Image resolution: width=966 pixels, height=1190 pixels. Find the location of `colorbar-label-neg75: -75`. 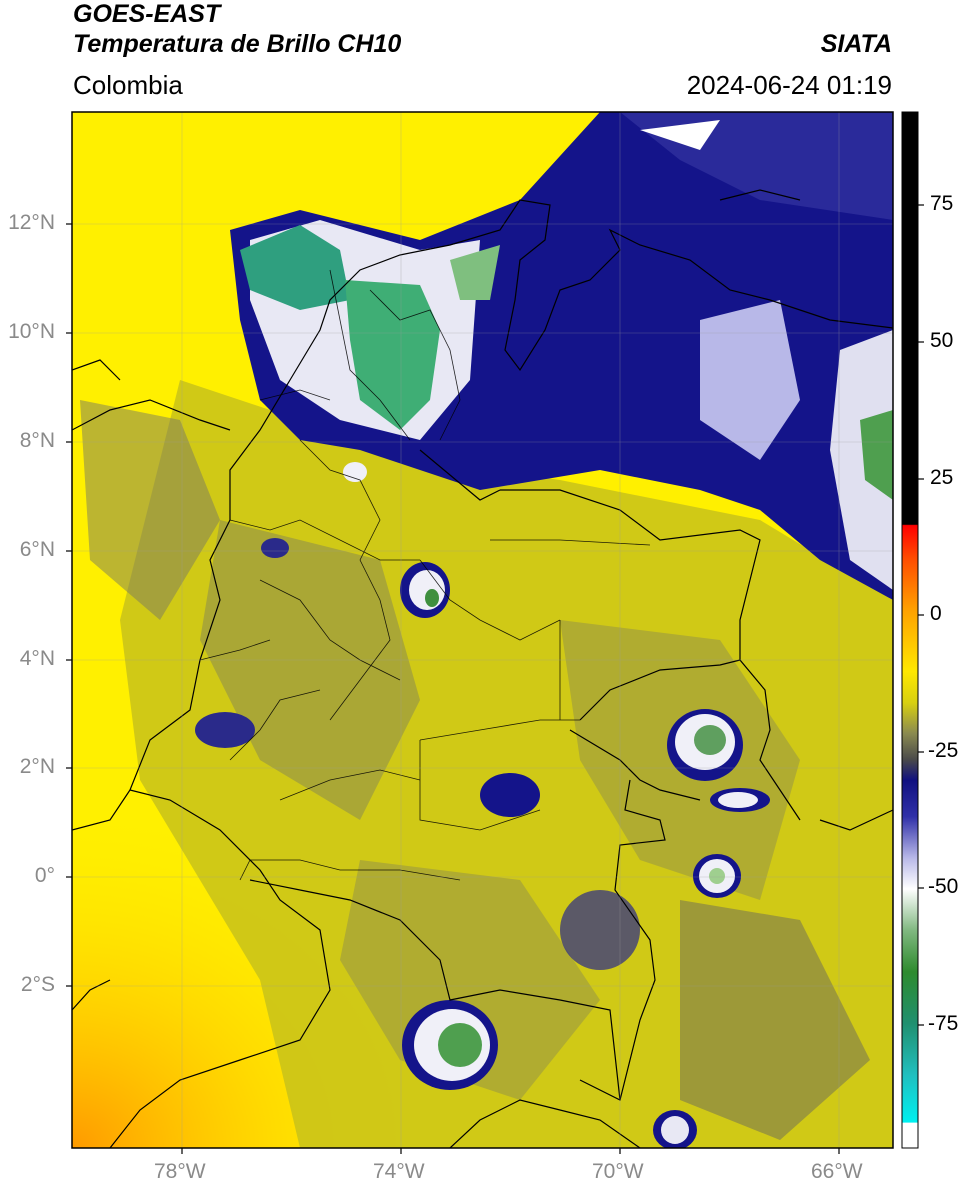

colorbar-label-neg75: -75 is located at coordinates (943, 1023).